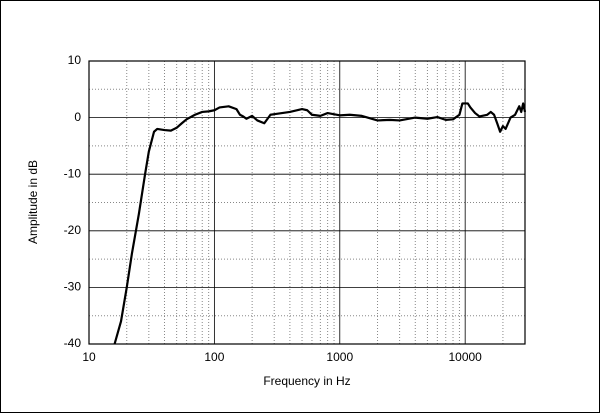 The width and height of the screenshot is (600, 413). I want to click on x-tick-label: 100, so click(214, 357).